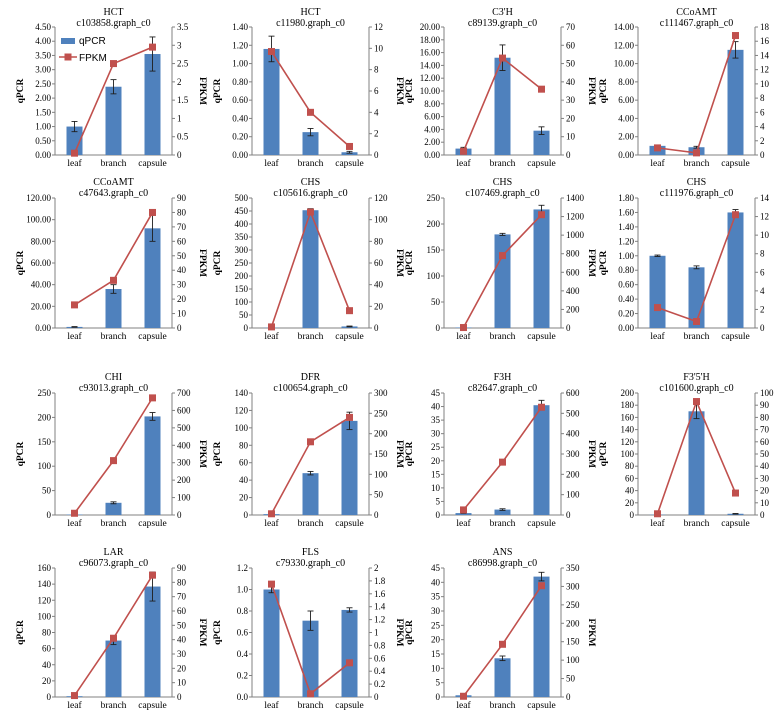 This screenshot has width=778, height=717. What do you see at coordinates (243, 654) in the screenshot?
I see `y-tick-label: 0.4` at bounding box center [243, 654].